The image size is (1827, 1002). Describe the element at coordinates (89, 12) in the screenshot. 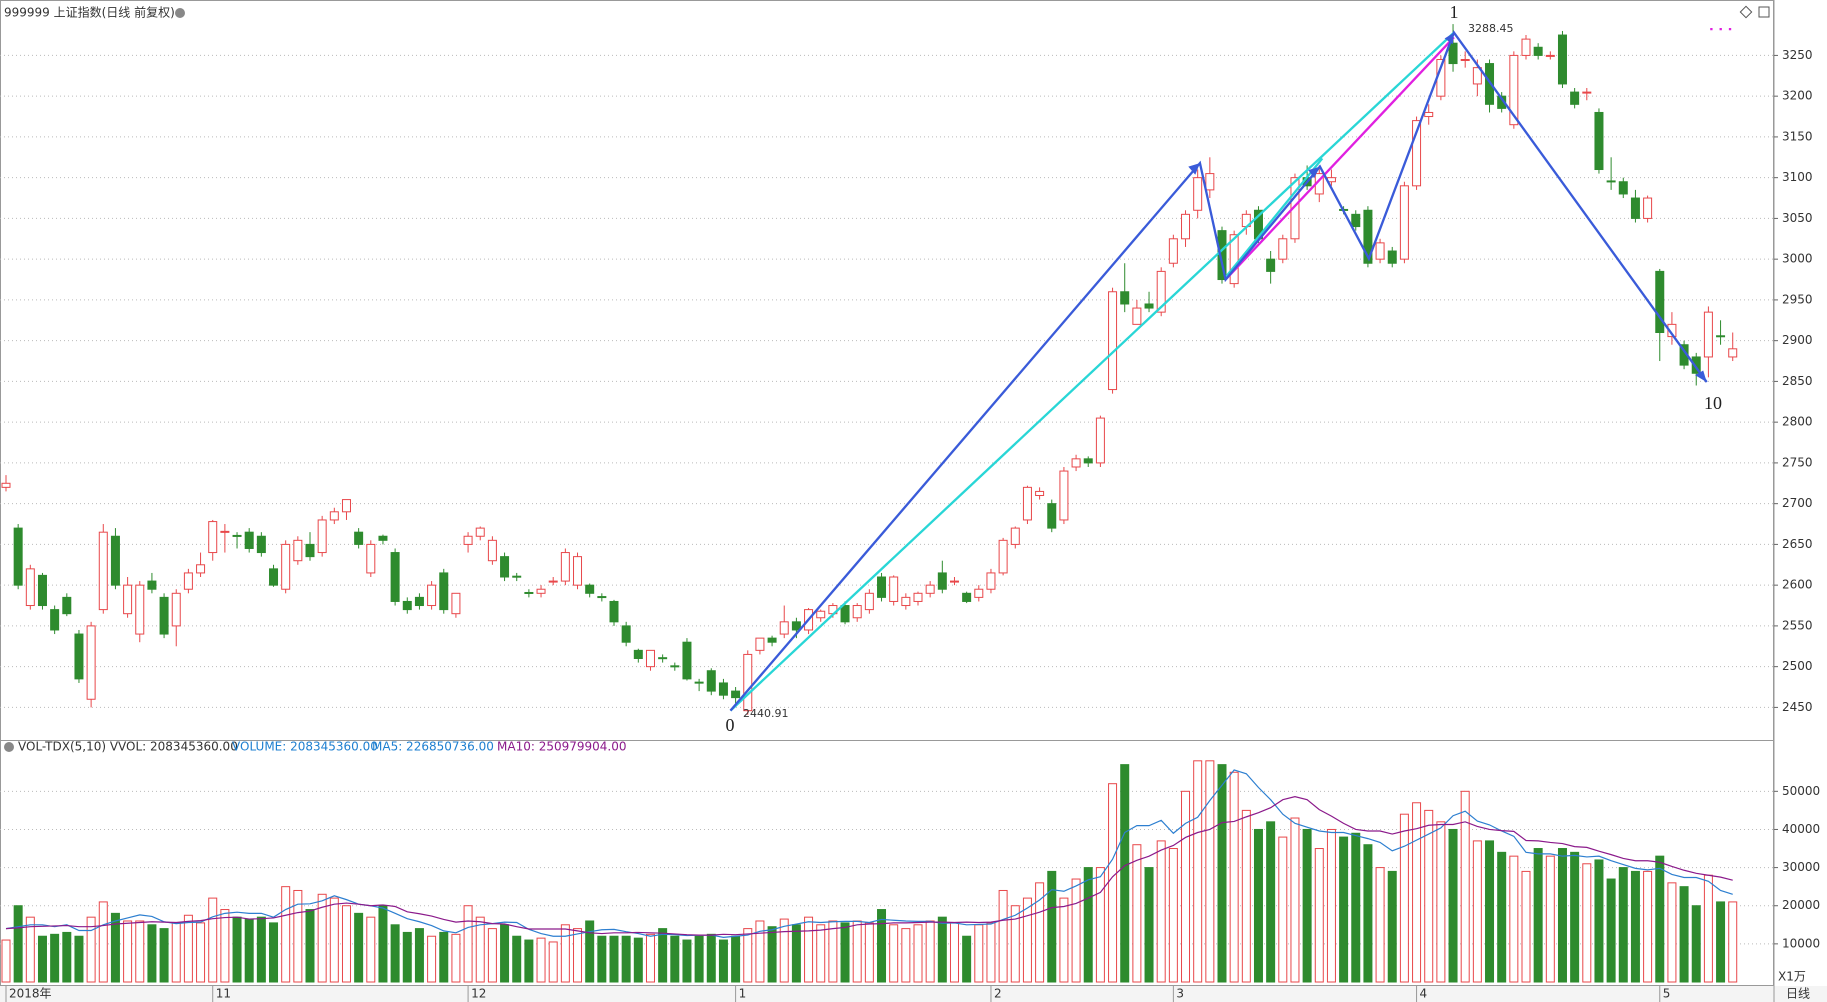

I see `chart-title: 999999 上证指数(日线 前复权)` at that location.